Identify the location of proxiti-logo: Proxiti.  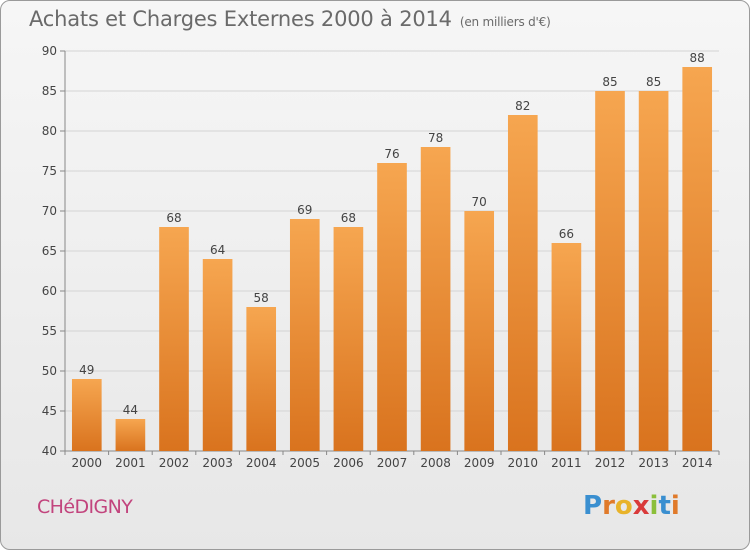
(631, 506).